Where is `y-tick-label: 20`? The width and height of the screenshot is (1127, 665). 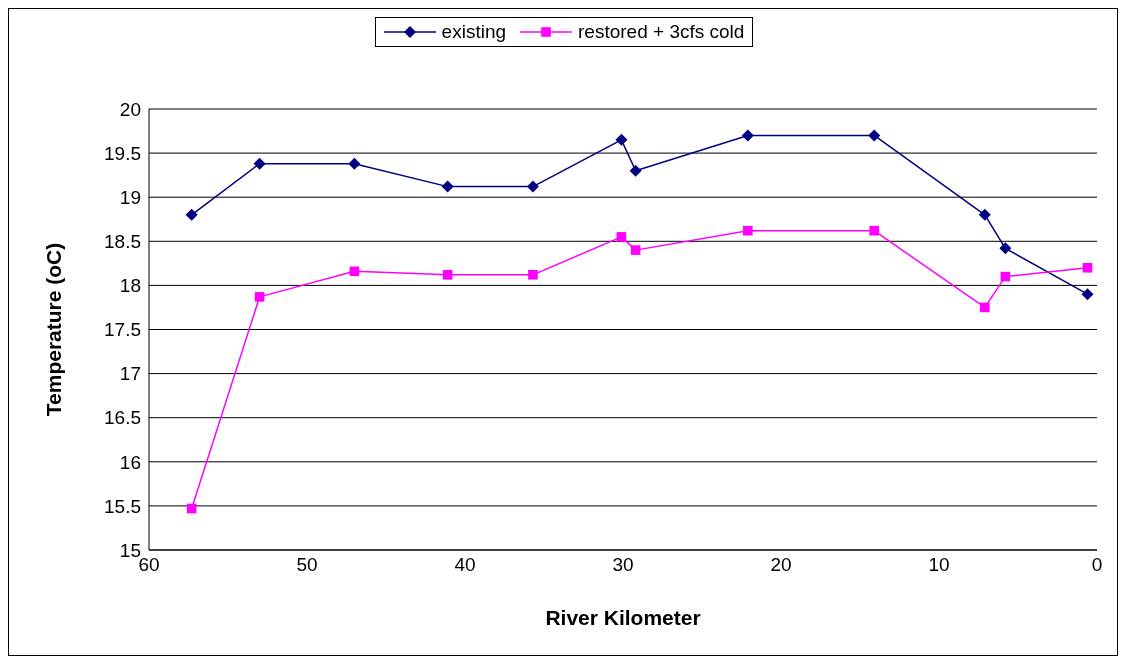 y-tick-label: 20 is located at coordinates (130, 109).